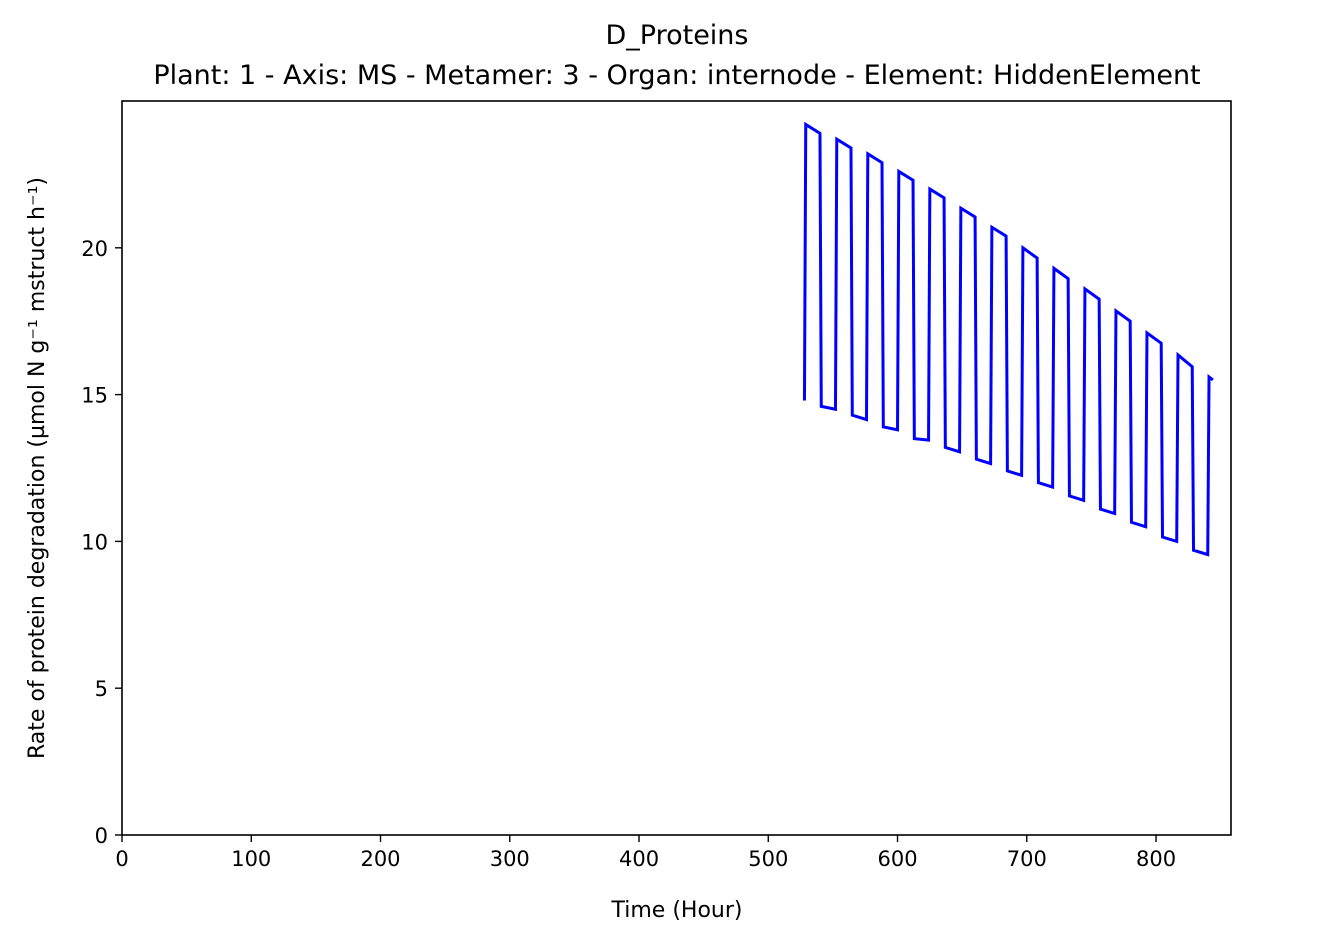 The height and width of the screenshot is (943, 1343). I want to click on x-tick-label: 700, so click(1027, 859).